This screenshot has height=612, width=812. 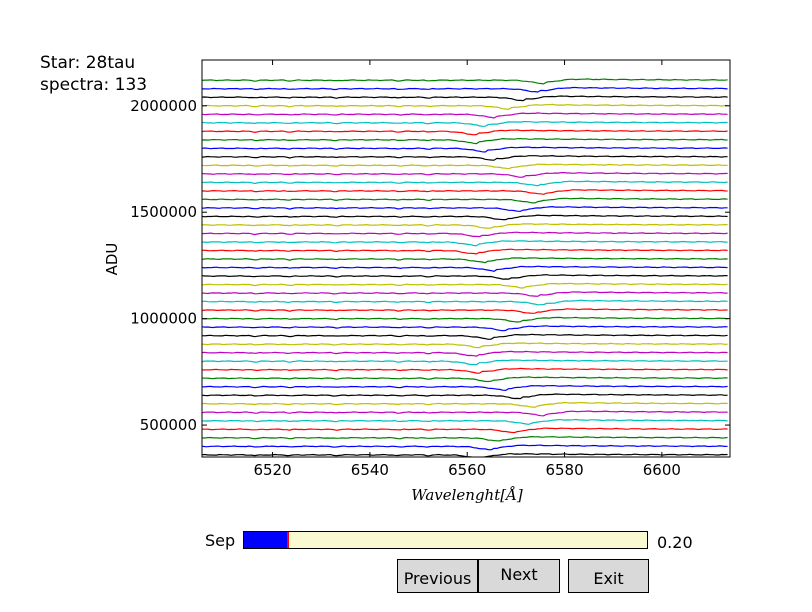 I want to click on next-button: Next, so click(x=519, y=576).